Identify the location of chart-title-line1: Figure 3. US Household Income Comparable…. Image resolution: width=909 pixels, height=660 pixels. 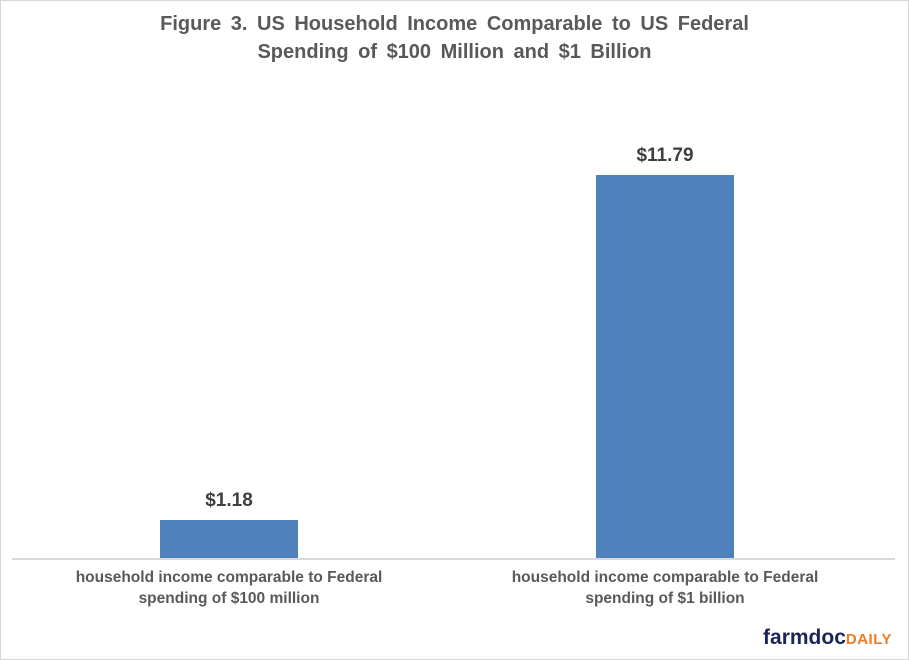
(454, 24).